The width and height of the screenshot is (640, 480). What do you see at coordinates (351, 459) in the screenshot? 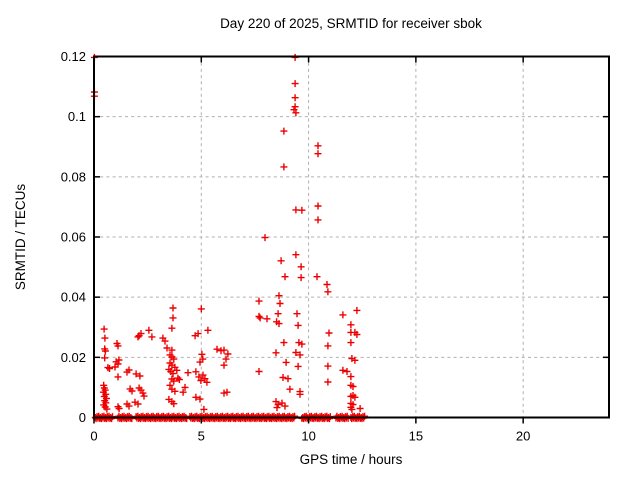
I see `x-axis-label: GPS time / hours` at bounding box center [351, 459].